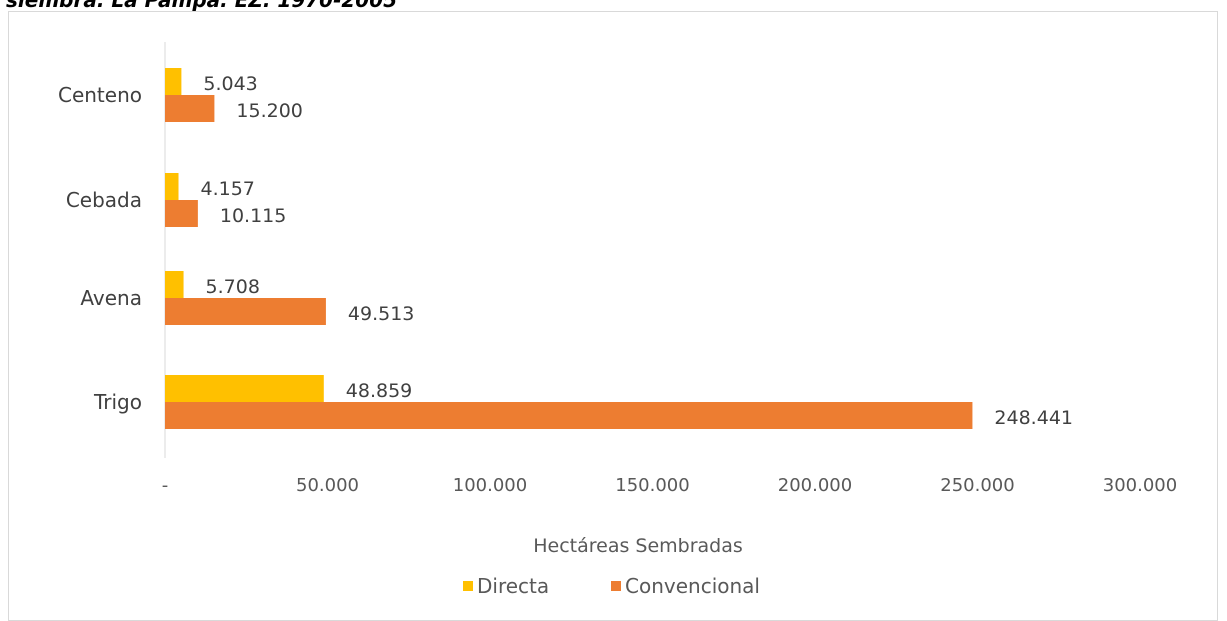 This screenshot has height=621, width=1227. I want to click on category-label: Avena, so click(111, 298).